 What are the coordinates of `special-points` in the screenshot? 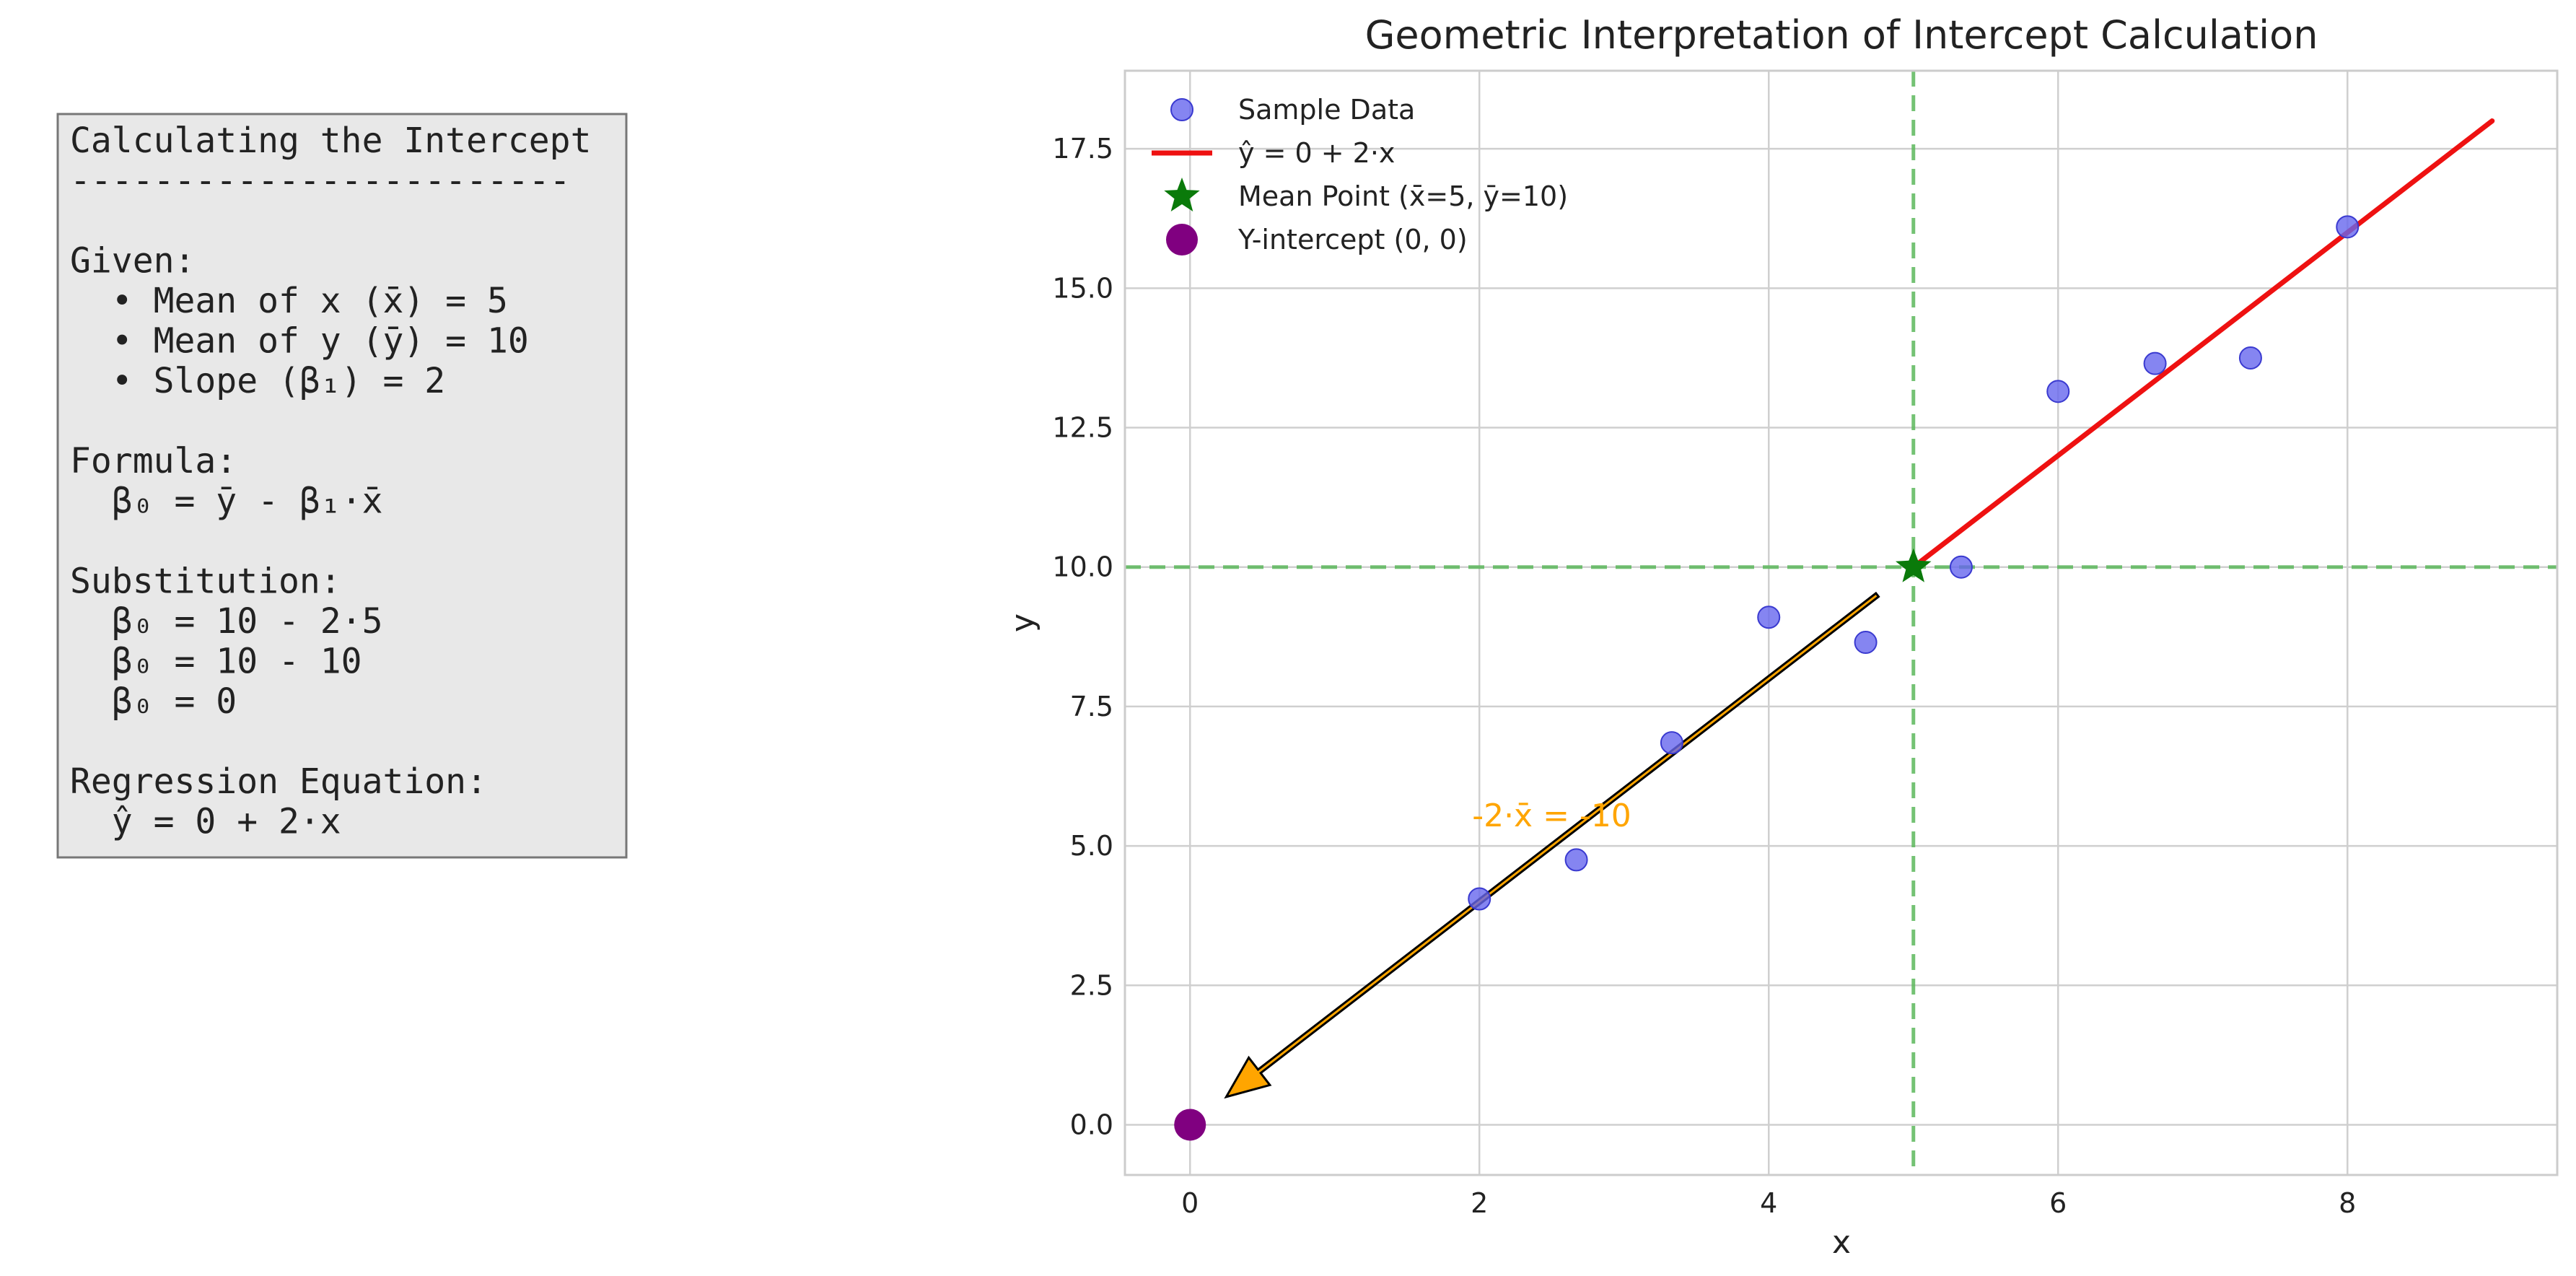 It's located at (1553, 844).